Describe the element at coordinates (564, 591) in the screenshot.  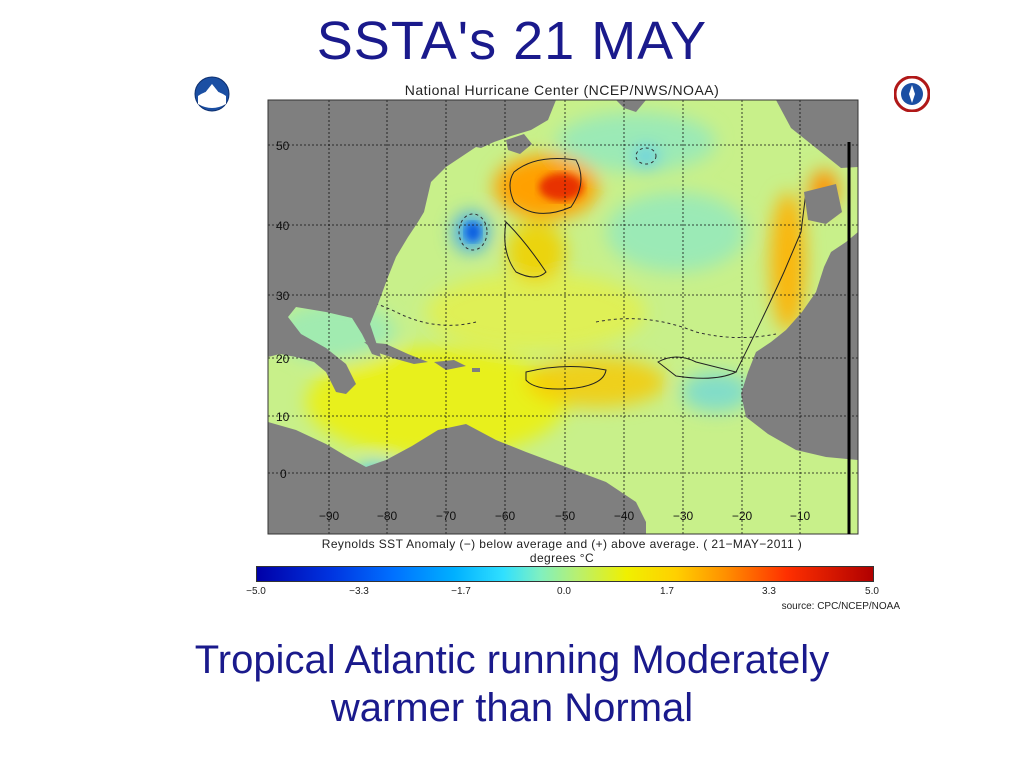
I see `colorbar-tick: 0.0` at that location.